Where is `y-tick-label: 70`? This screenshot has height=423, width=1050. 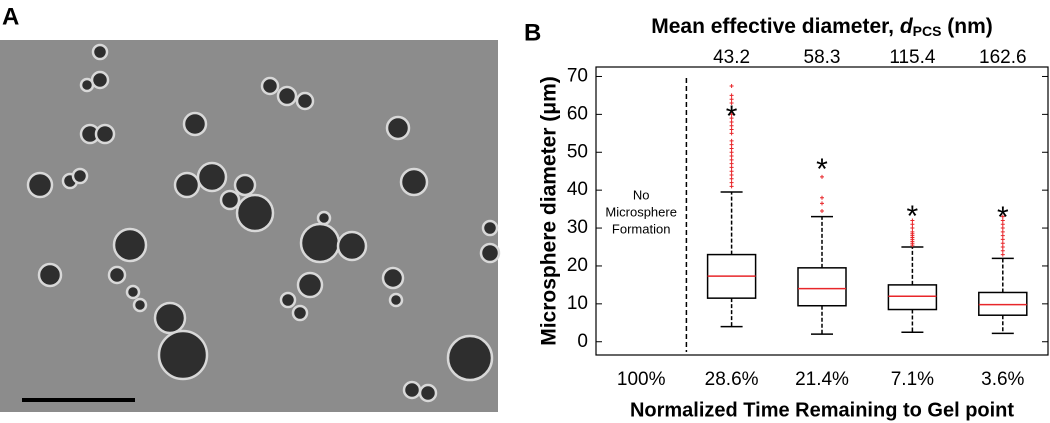 y-tick-label: 70 is located at coordinates (577, 75).